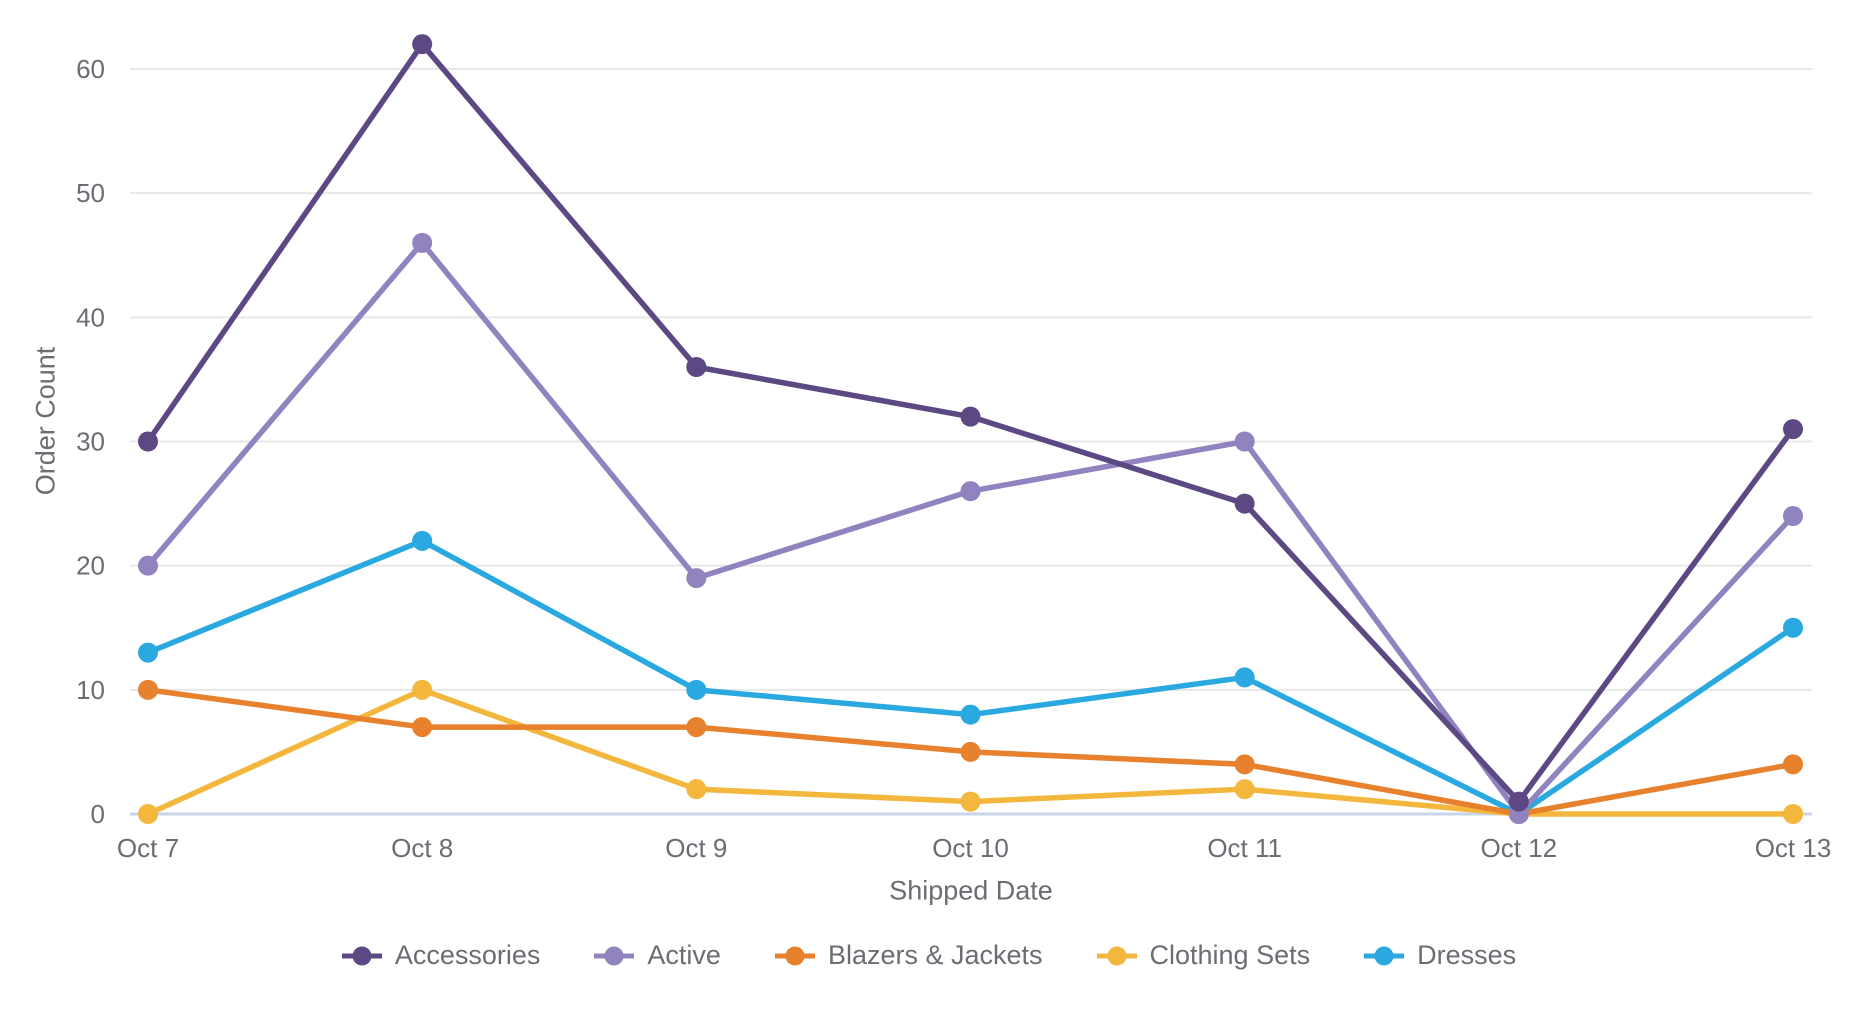 This screenshot has width=1856, height=1018. Describe the element at coordinates (1519, 848) in the screenshot. I see `x-tick-label: Oct 12` at that location.